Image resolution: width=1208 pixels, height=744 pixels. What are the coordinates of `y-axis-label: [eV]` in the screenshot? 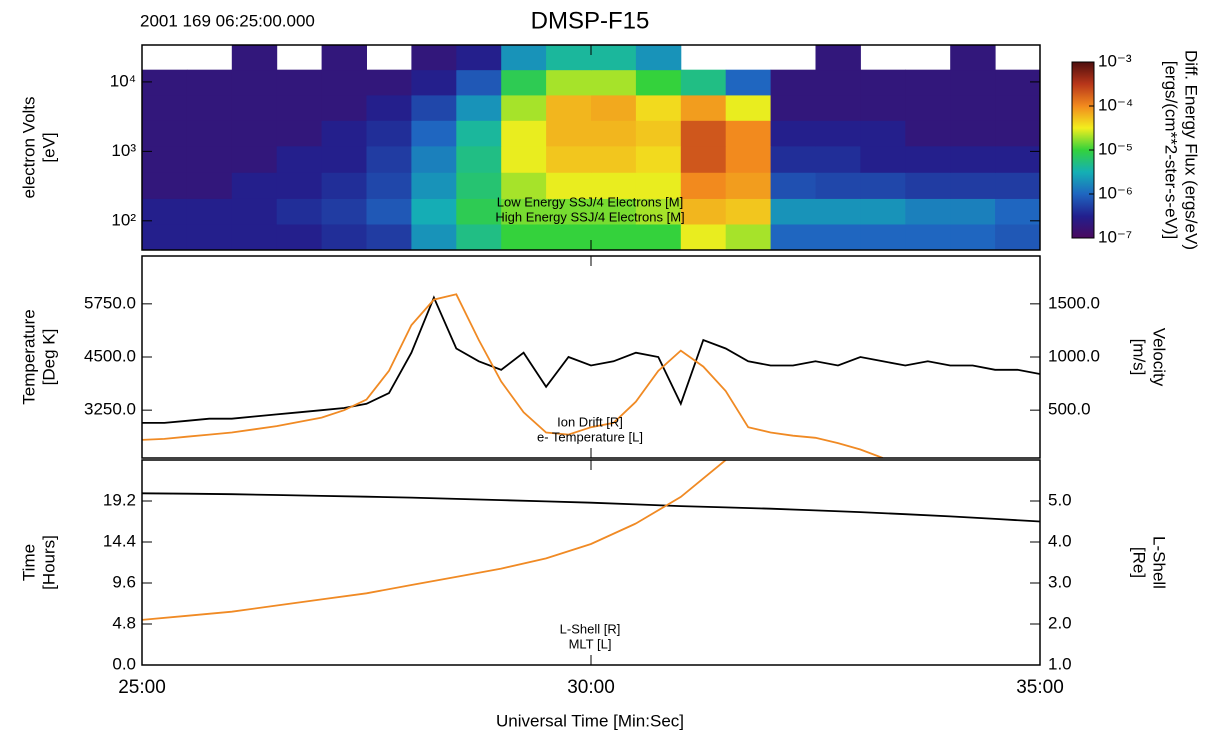 It's located at (48, 147).